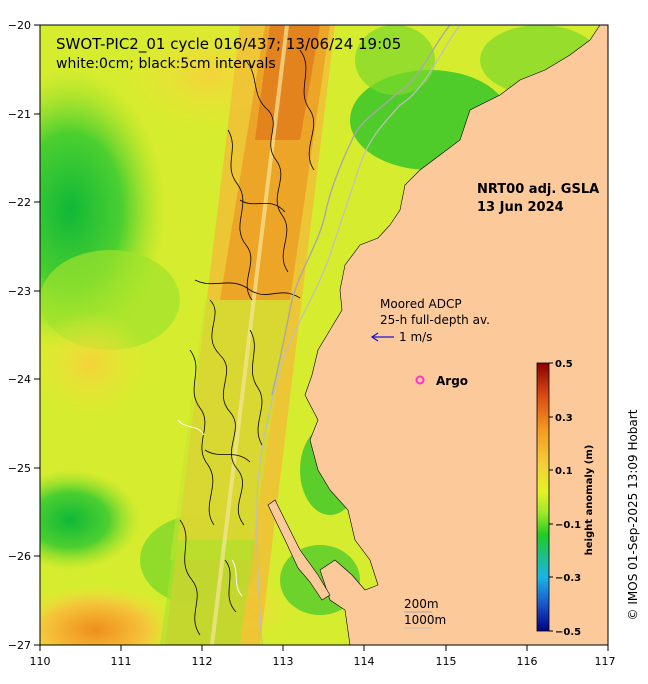 This screenshot has height=684, width=648. What do you see at coordinates (19, 202) in the screenshot?
I see `y-tick-22: −22` at bounding box center [19, 202].